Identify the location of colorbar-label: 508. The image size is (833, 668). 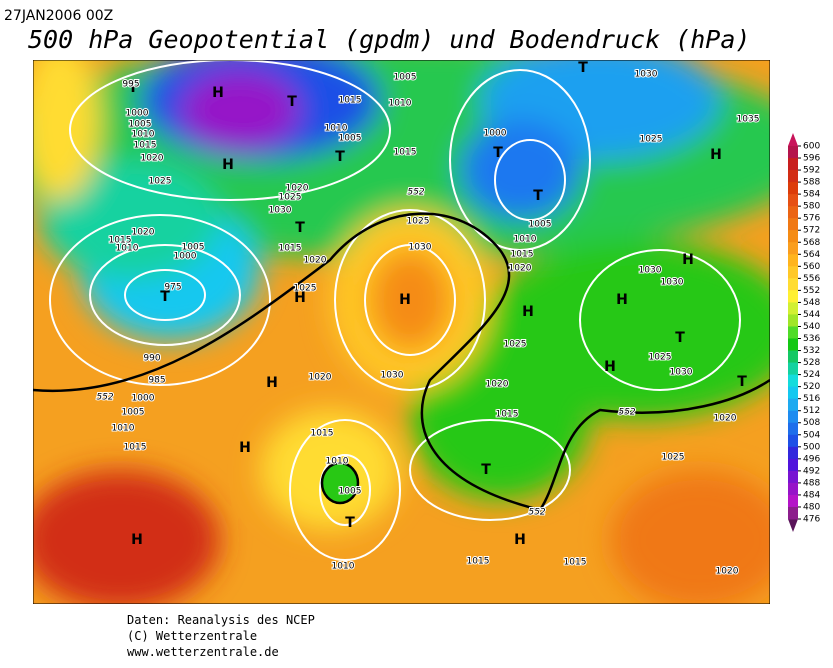
(811, 423).